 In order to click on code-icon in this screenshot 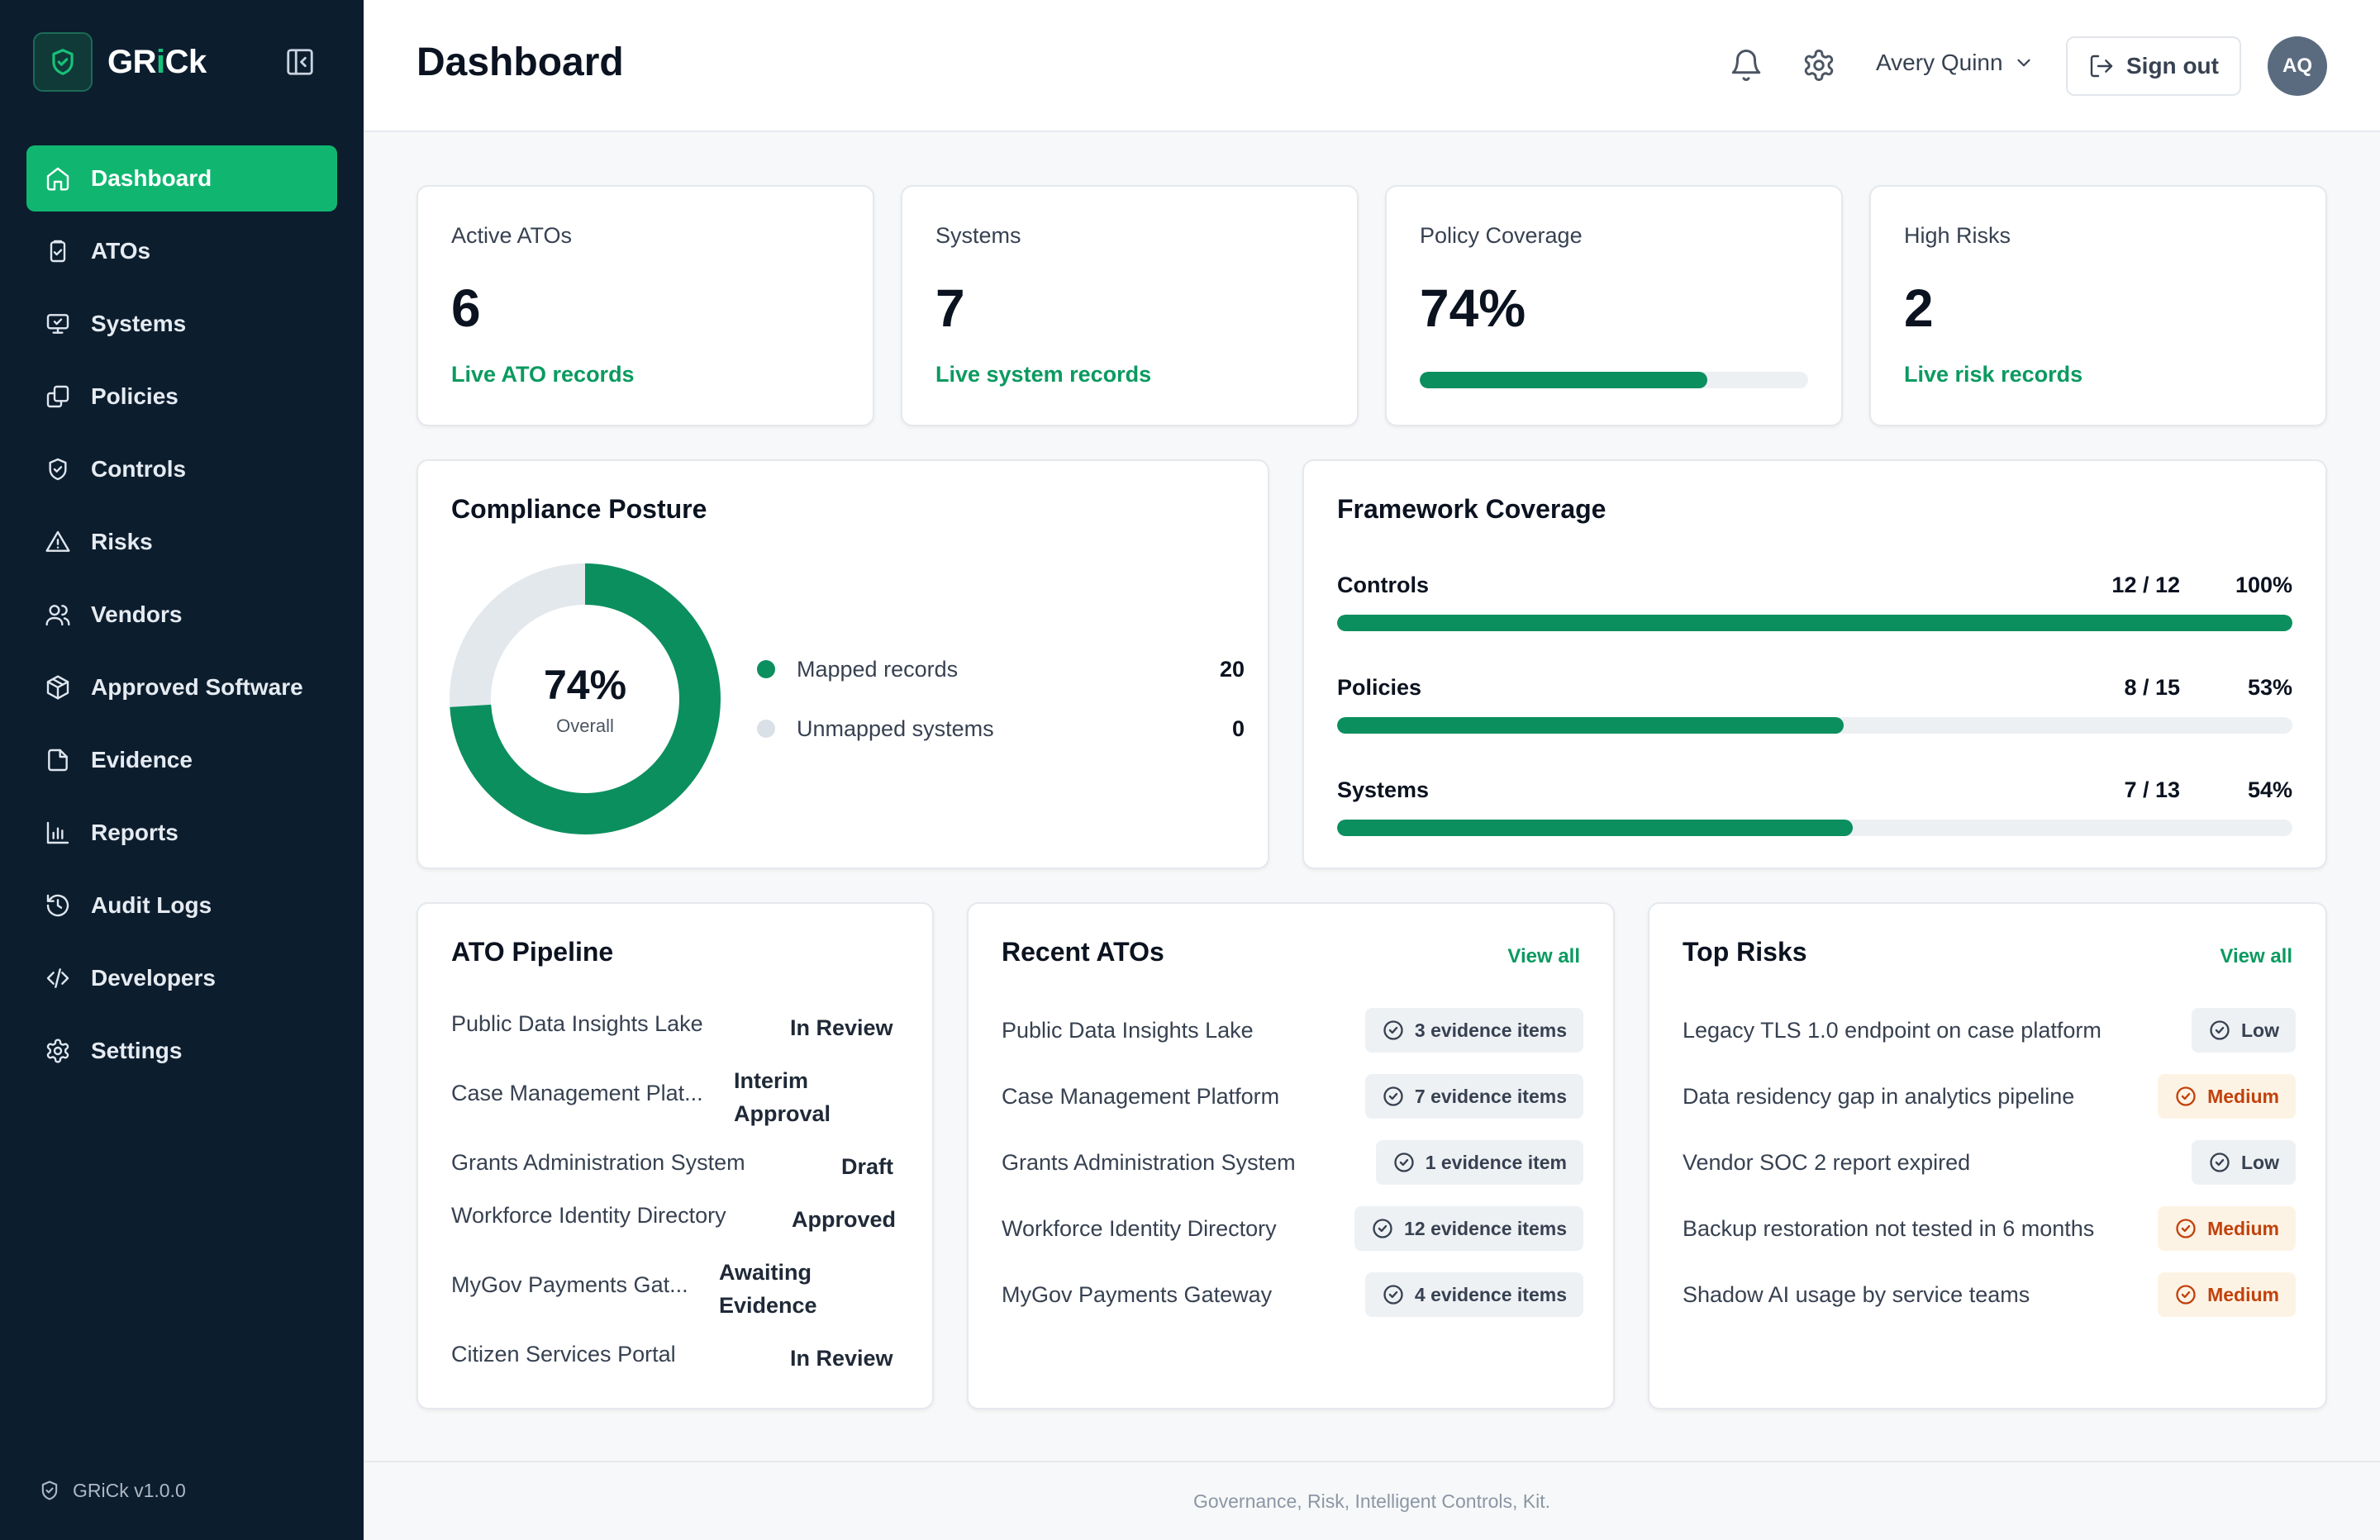, I will do `click(57, 978)`.